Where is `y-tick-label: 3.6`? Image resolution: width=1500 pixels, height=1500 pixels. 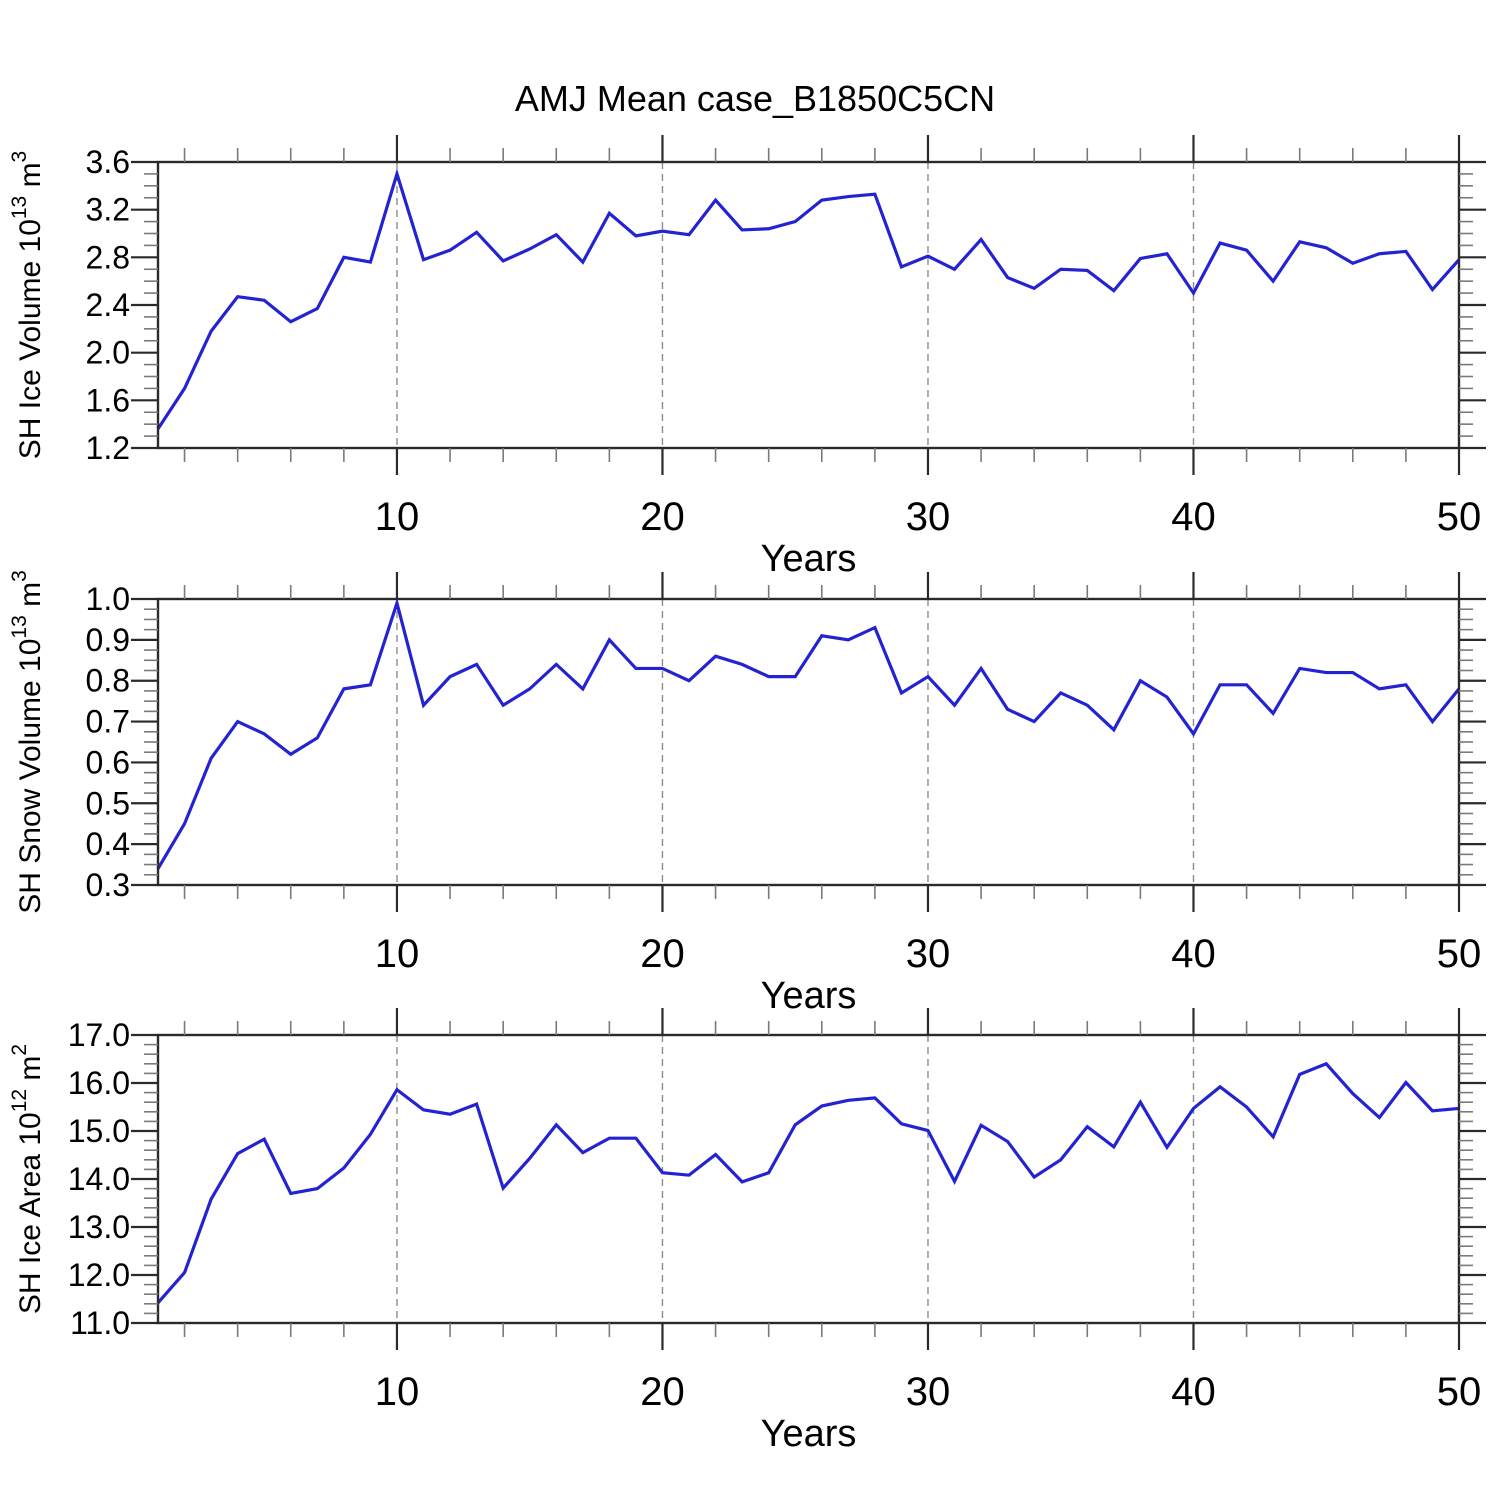
y-tick-label: 3.6 is located at coordinates (108, 162).